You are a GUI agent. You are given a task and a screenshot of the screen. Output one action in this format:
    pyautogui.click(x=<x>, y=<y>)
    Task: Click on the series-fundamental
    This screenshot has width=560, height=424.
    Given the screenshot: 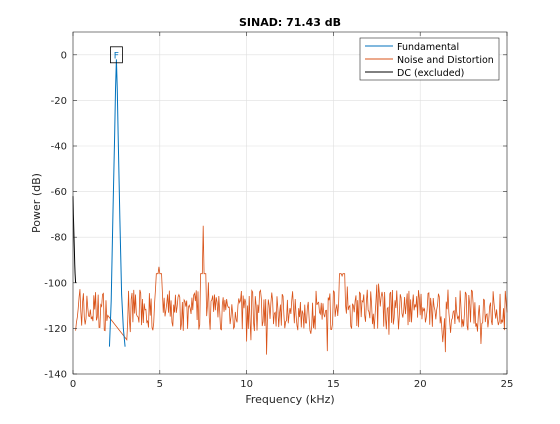 What is the action you would take?
    pyautogui.click(x=117, y=203)
    